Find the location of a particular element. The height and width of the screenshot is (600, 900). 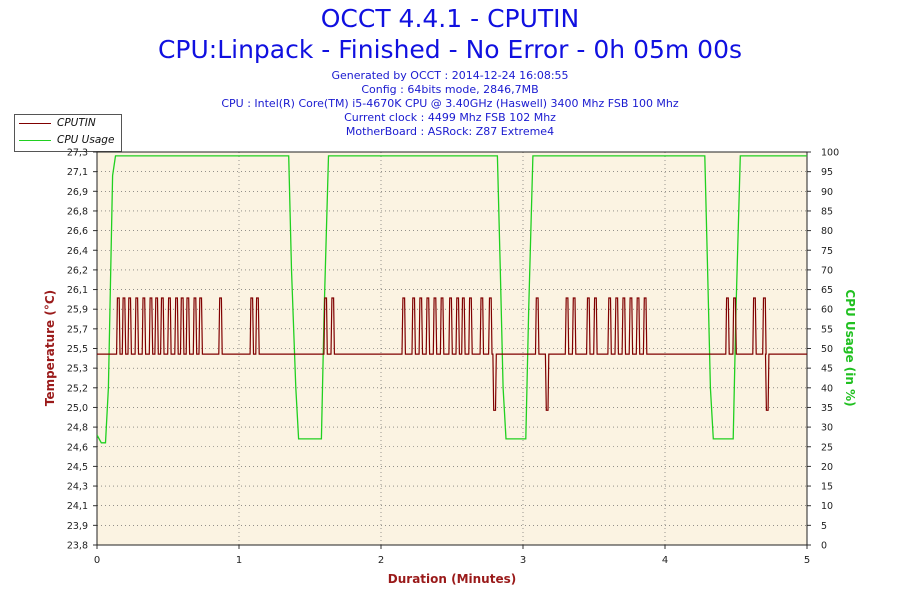

y-tick-label: 26,4 is located at coordinates (77, 251).